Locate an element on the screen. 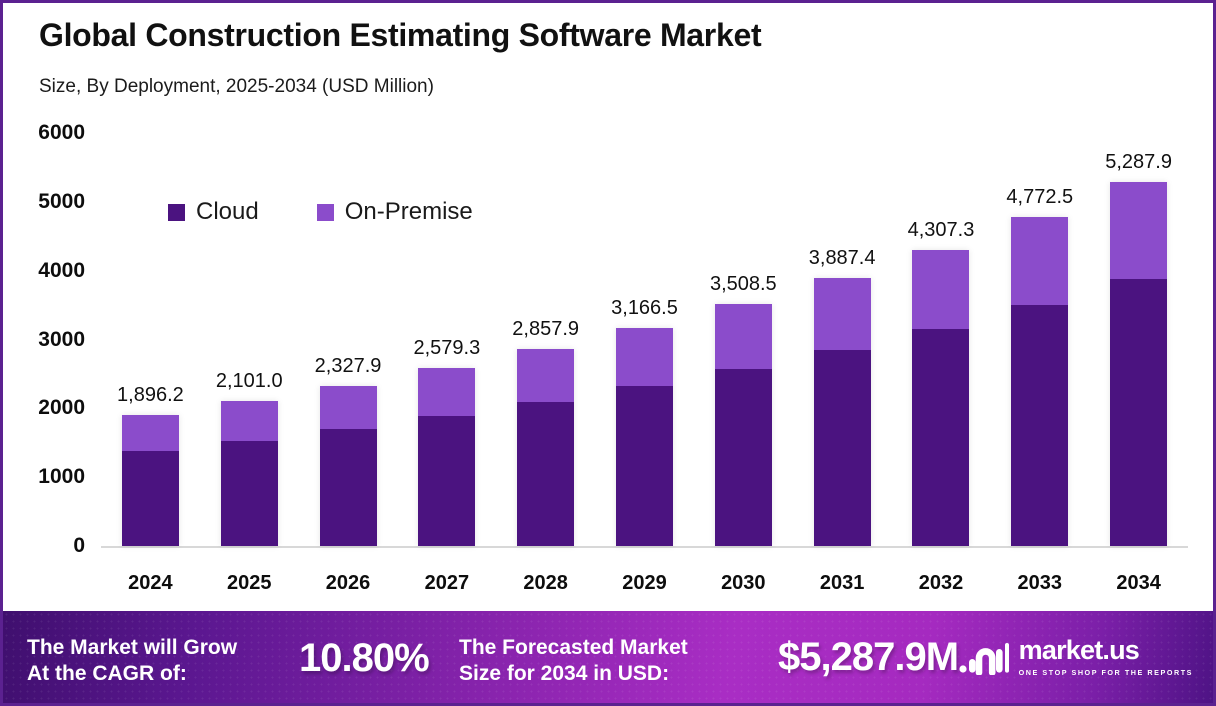 This screenshot has height=706, width=1216. bar-2031 is located at coordinates (842, 412).